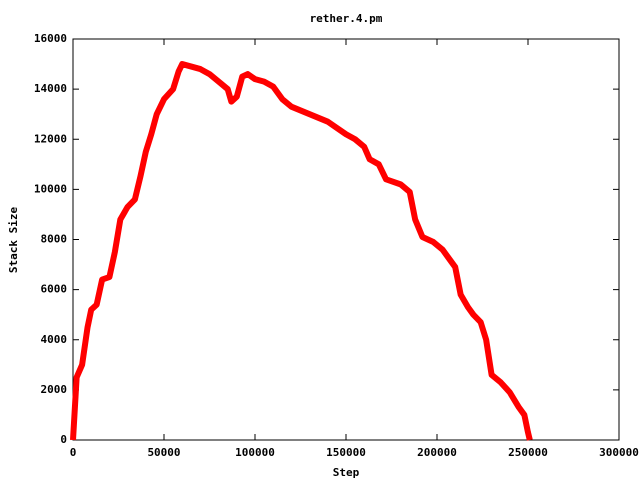 This screenshot has width=640, height=480. What do you see at coordinates (54, 289) in the screenshot?
I see `y-tick-label: 6000` at bounding box center [54, 289].